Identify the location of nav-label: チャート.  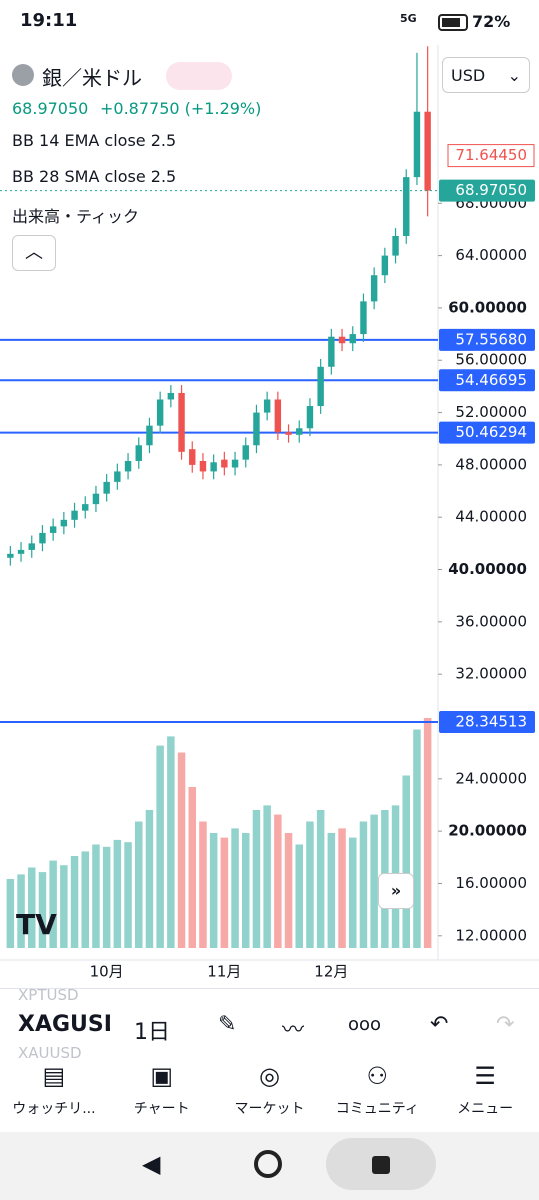
(161, 1109).